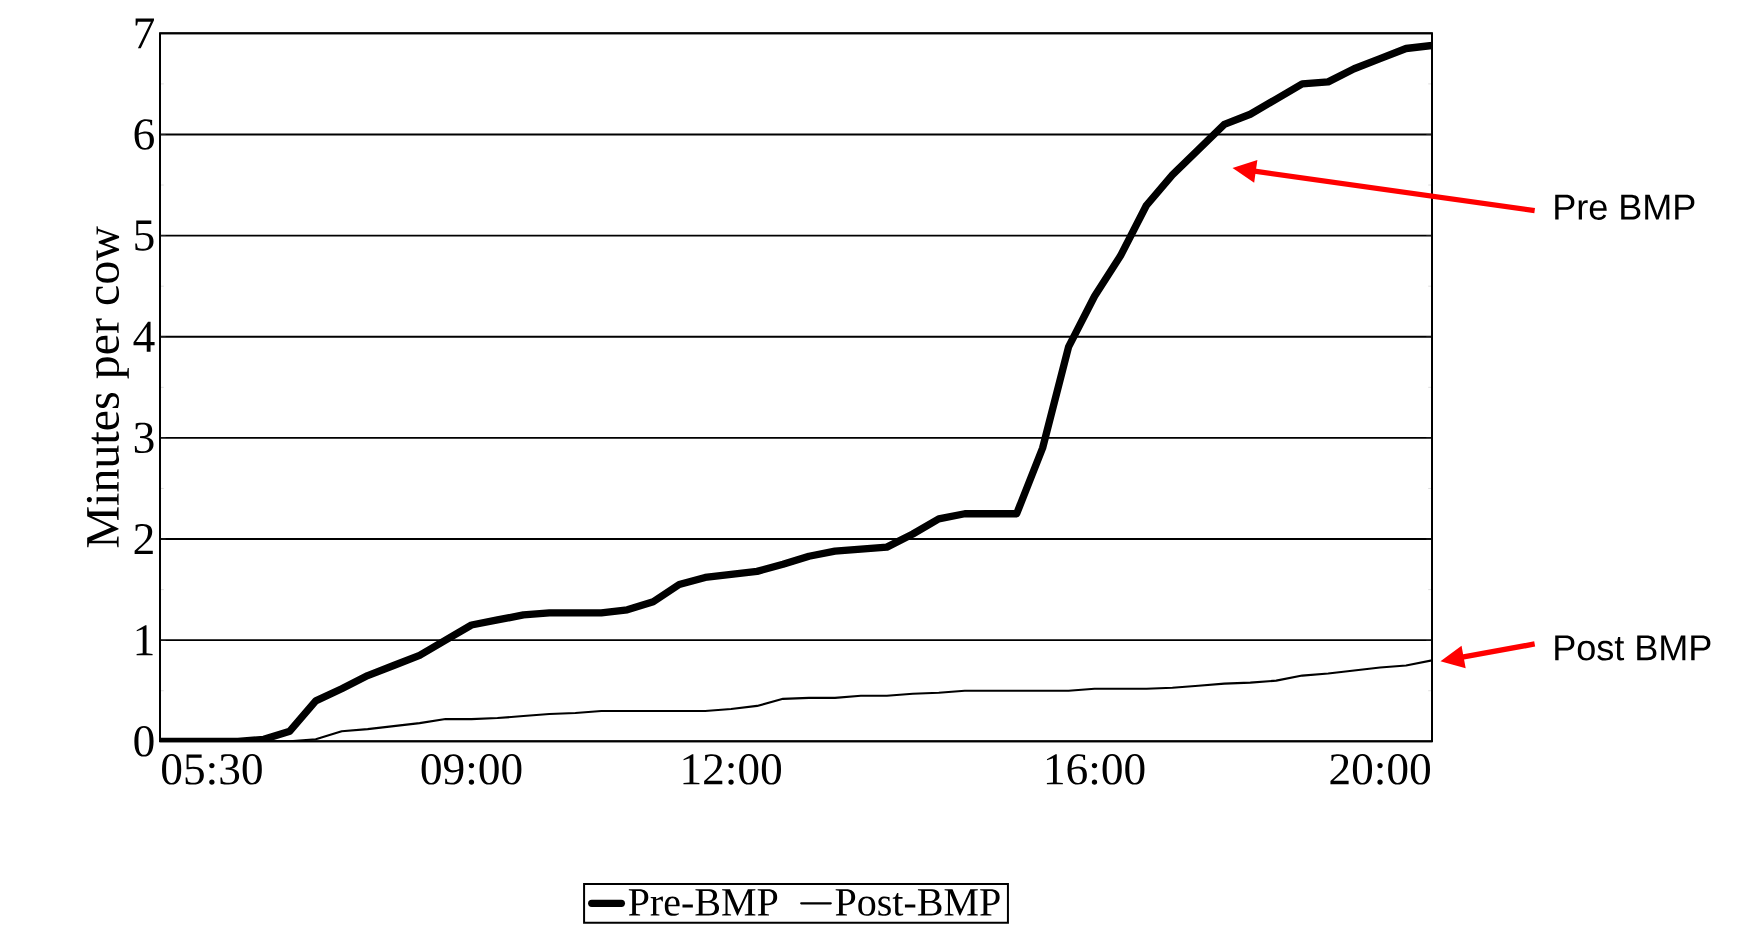 This screenshot has height=952, width=1757. I want to click on y-tick-label: 3, so click(144, 438).